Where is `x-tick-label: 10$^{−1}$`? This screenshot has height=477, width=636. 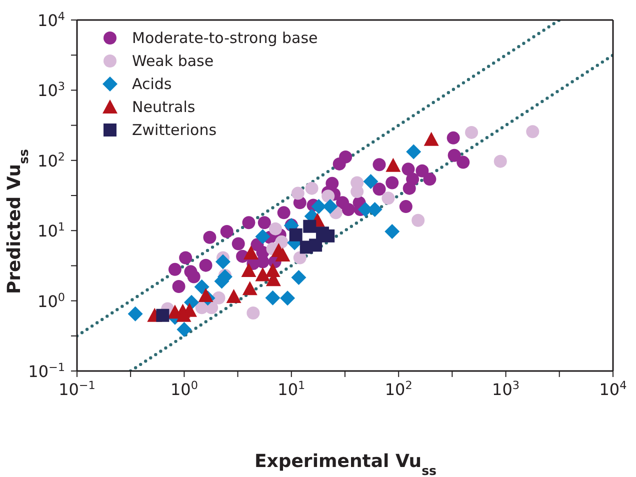 x-tick-label: 10$^{−1}$ is located at coordinates (77, 388).